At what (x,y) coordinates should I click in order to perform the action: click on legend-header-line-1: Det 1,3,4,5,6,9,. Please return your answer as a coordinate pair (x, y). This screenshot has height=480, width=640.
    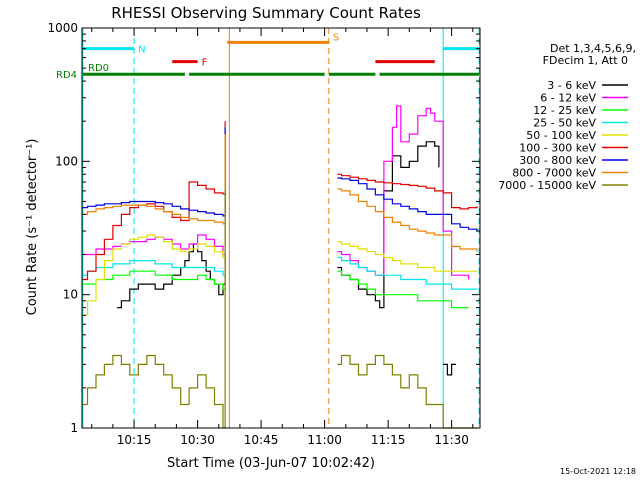
    Looking at the image, I should click on (593, 48).